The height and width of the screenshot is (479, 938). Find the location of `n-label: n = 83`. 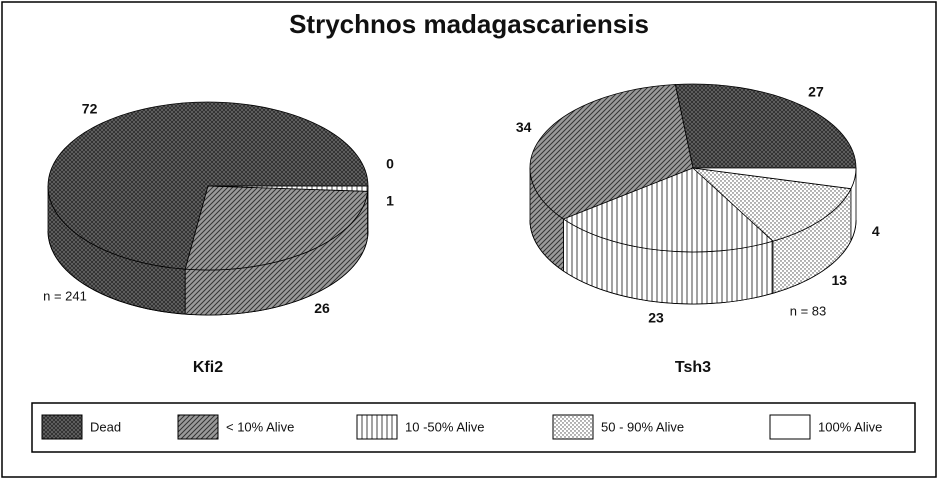

n-label: n = 83 is located at coordinates (808, 310).